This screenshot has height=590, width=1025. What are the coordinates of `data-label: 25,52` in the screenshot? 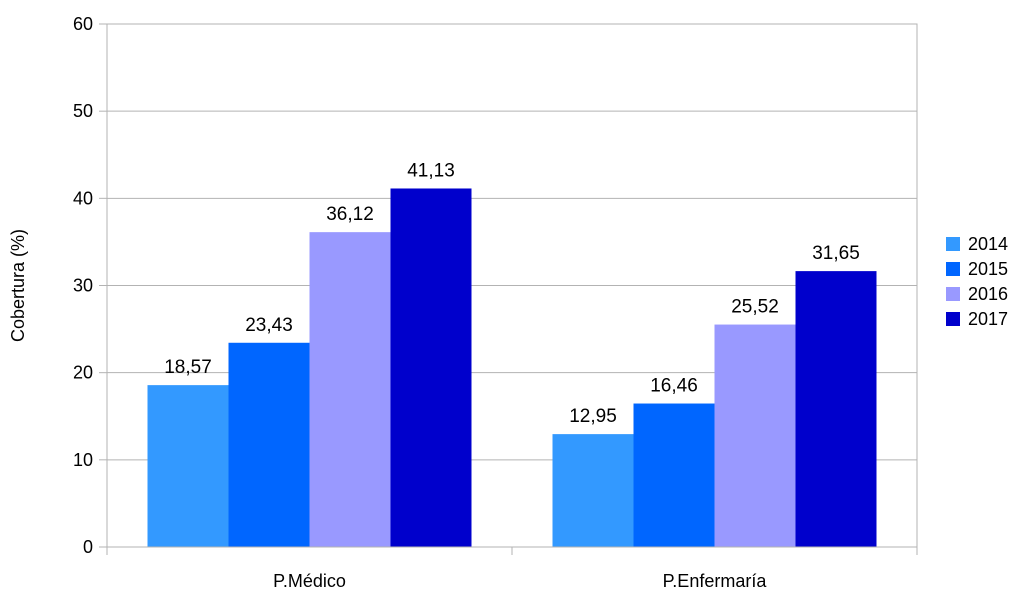 It's located at (755, 307).